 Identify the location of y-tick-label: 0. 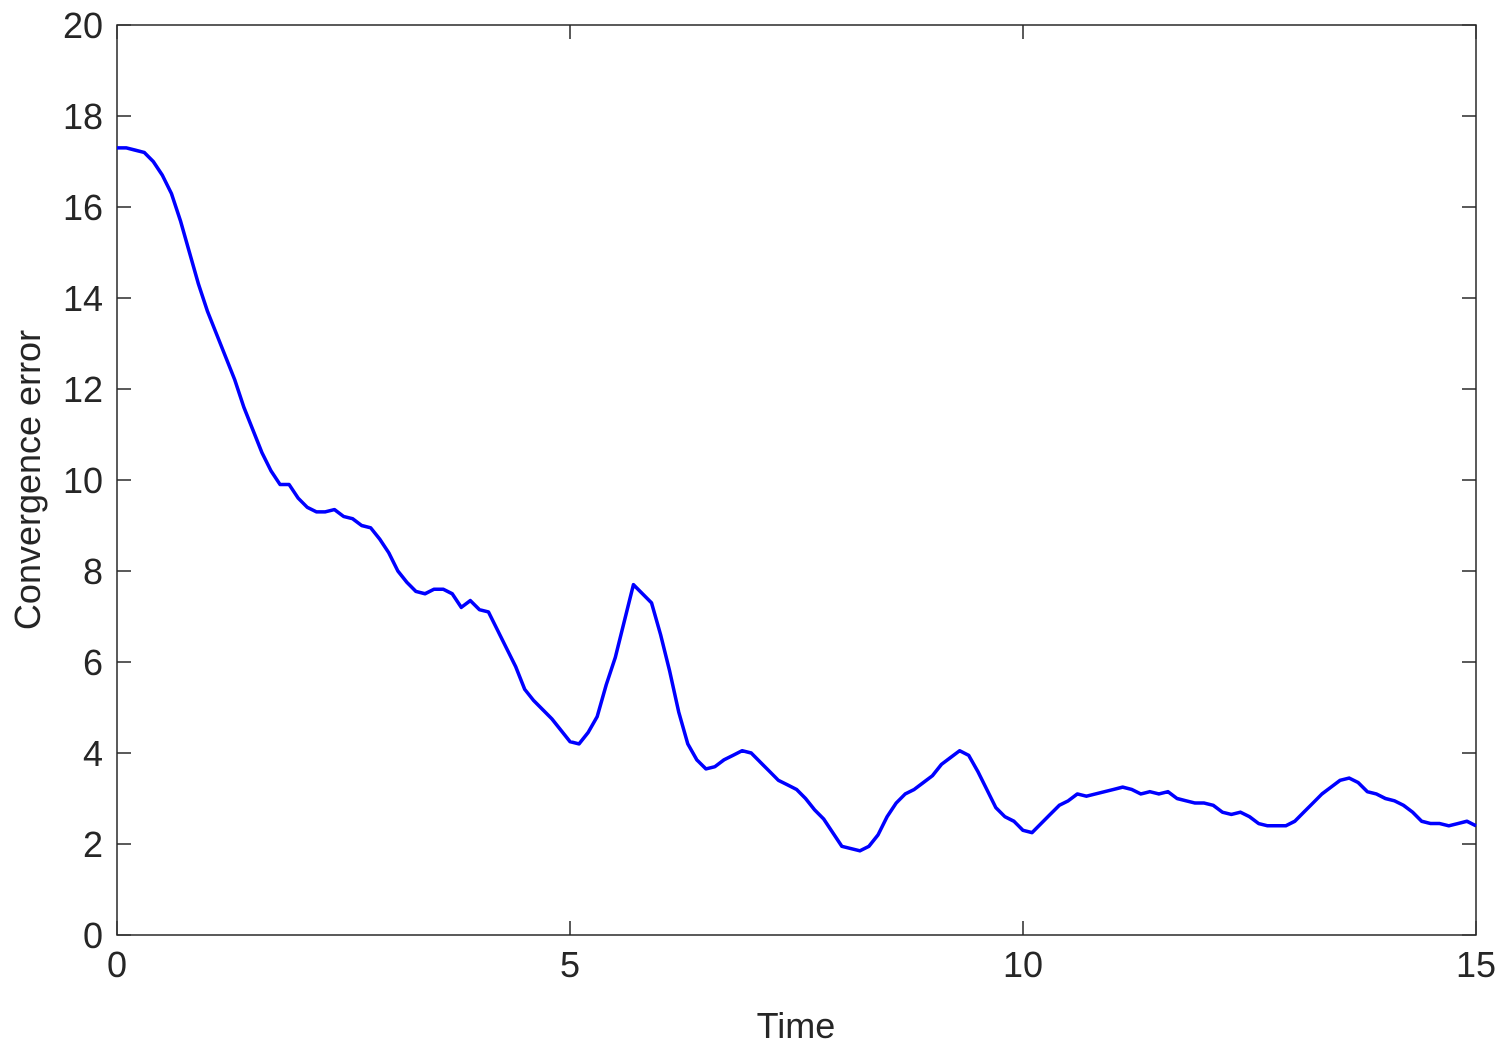
(93, 935).